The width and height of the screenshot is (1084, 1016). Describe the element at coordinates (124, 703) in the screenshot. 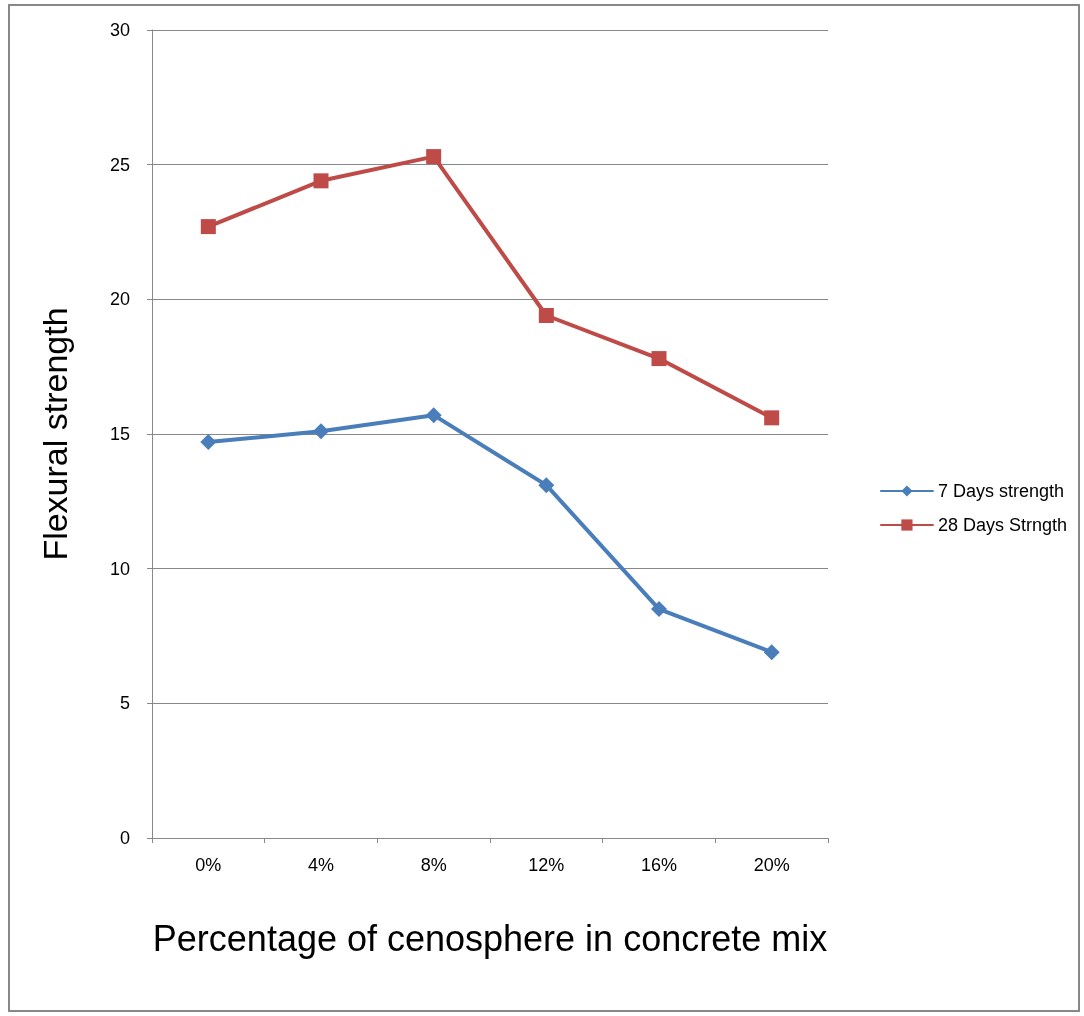

I see `y-tick-label: 5` at that location.